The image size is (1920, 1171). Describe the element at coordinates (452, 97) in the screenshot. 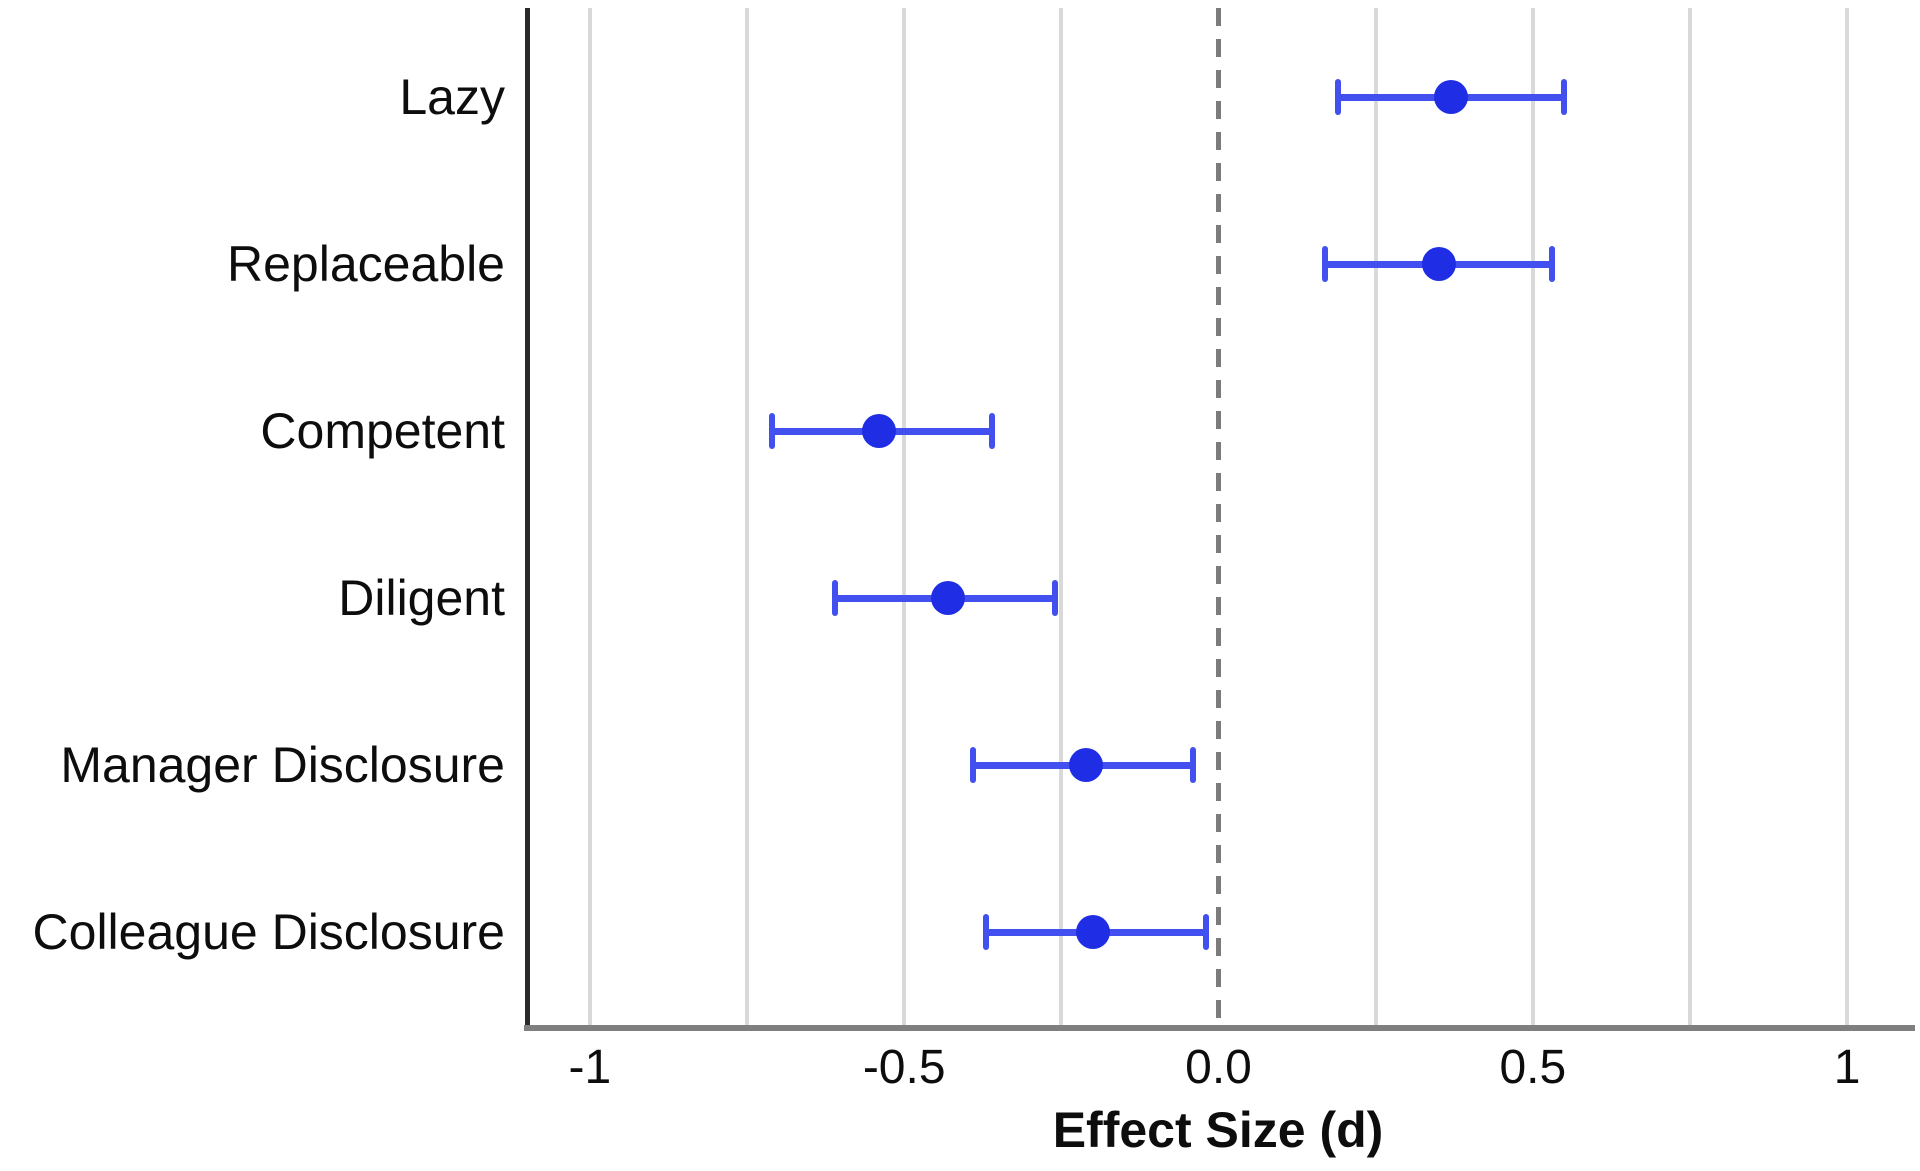

I see `category-label: Lazy` at that location.